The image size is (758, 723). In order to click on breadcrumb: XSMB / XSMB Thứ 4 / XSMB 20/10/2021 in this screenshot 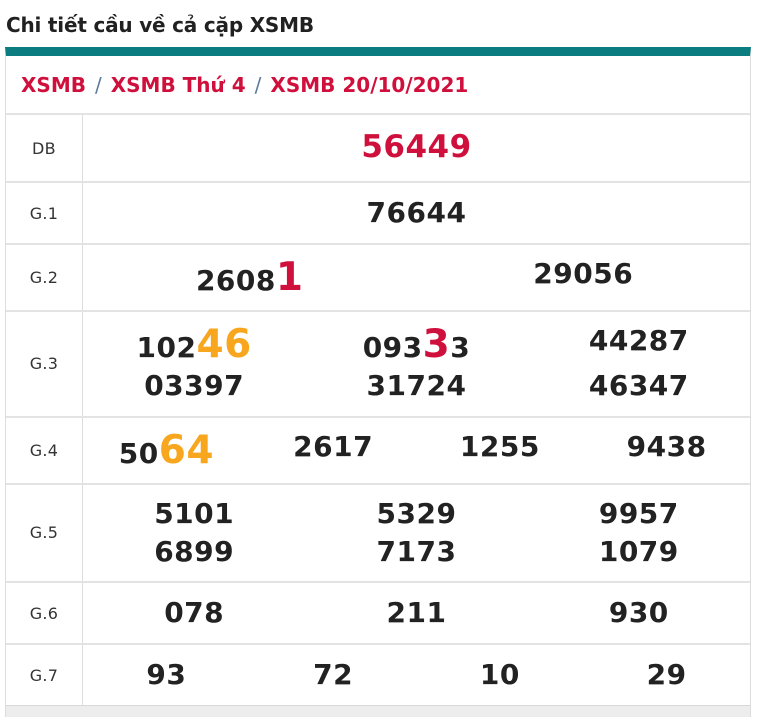, I will do `click(378, 84)`.